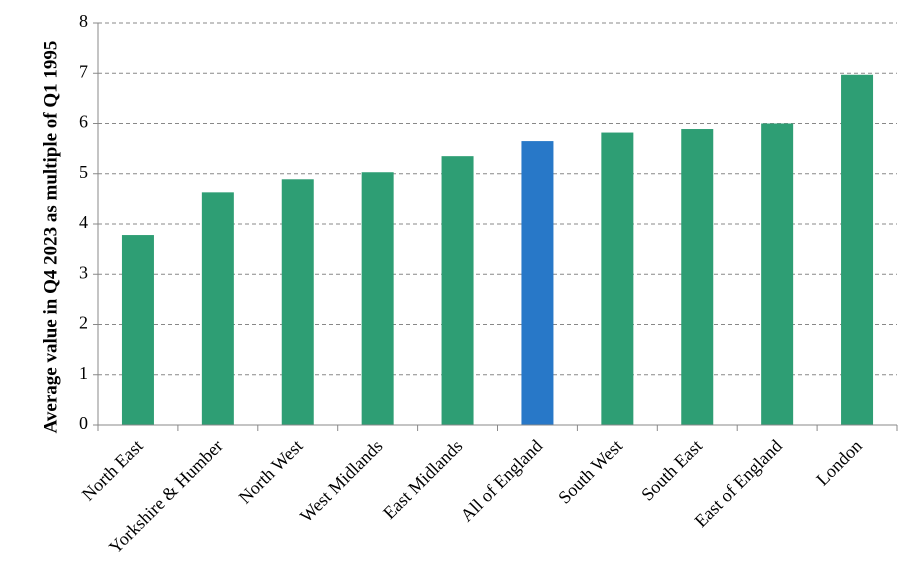  I want to click on y-tick-label: 4, so click(83, 222).